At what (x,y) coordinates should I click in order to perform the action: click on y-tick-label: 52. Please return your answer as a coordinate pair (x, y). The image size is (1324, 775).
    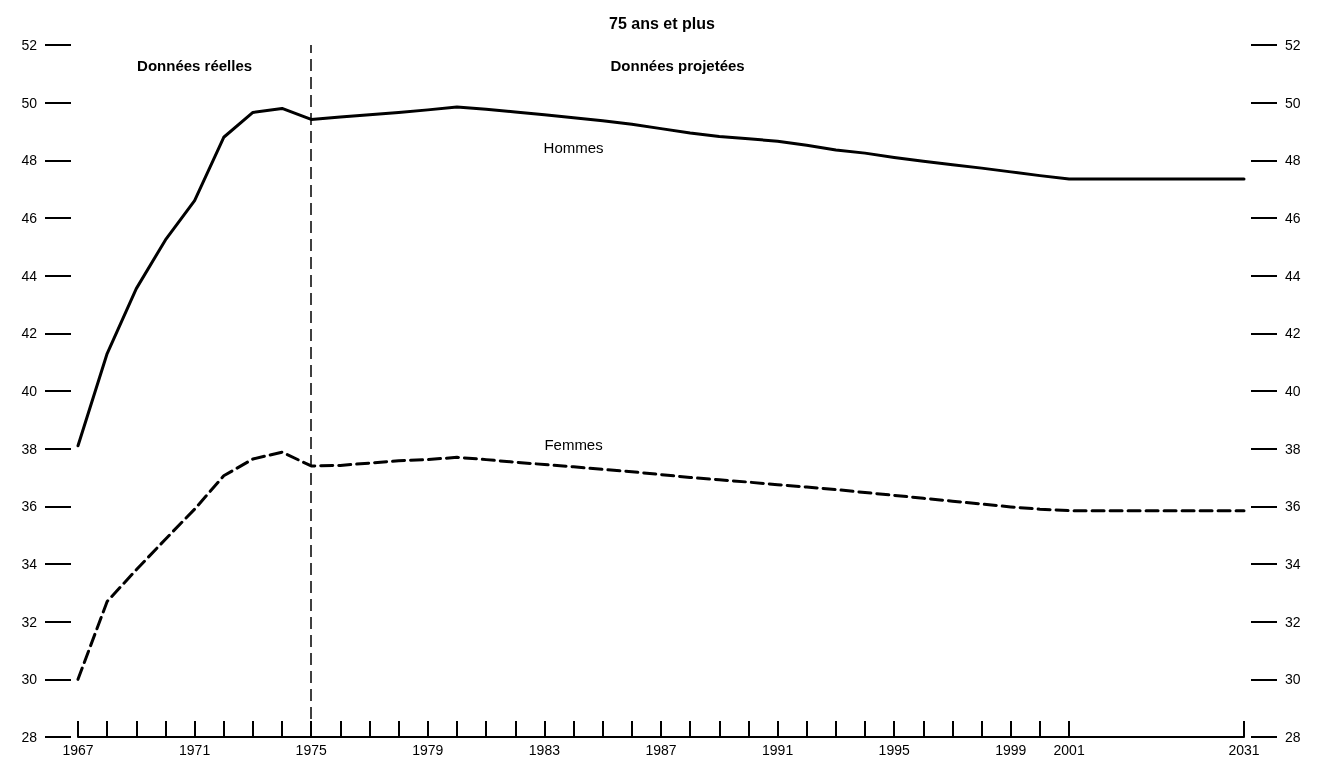
    Looking at the image, I should click on (29, 45).